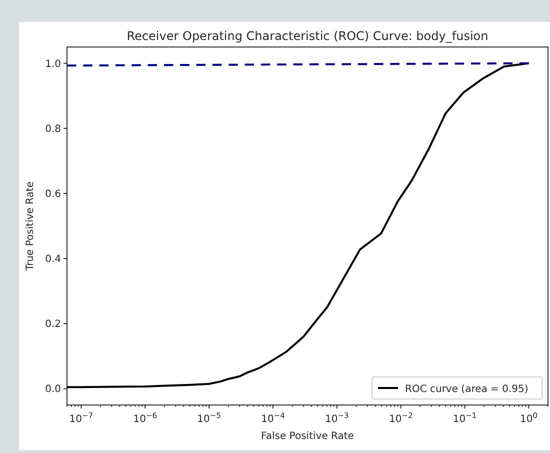  What do you see at coordinates (307, 436) in the screenshot?
I see `x-axis-title: False Positive Rate` at bounding box center [307, 436].